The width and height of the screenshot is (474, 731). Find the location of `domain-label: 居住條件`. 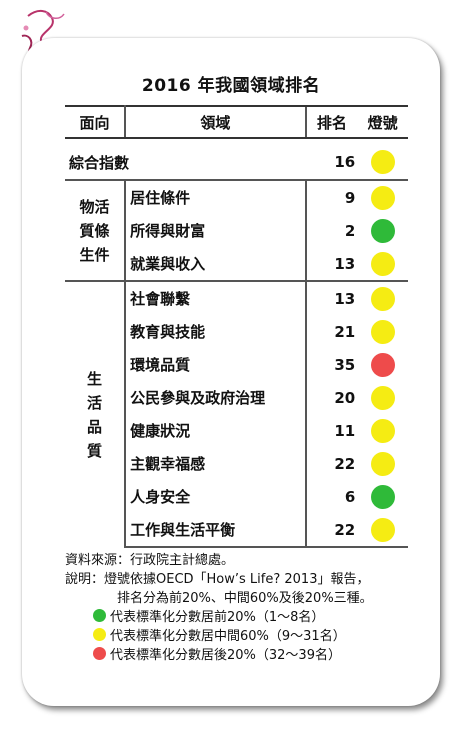

domain-label: 居住條件 is located at coordinates (215, 196).